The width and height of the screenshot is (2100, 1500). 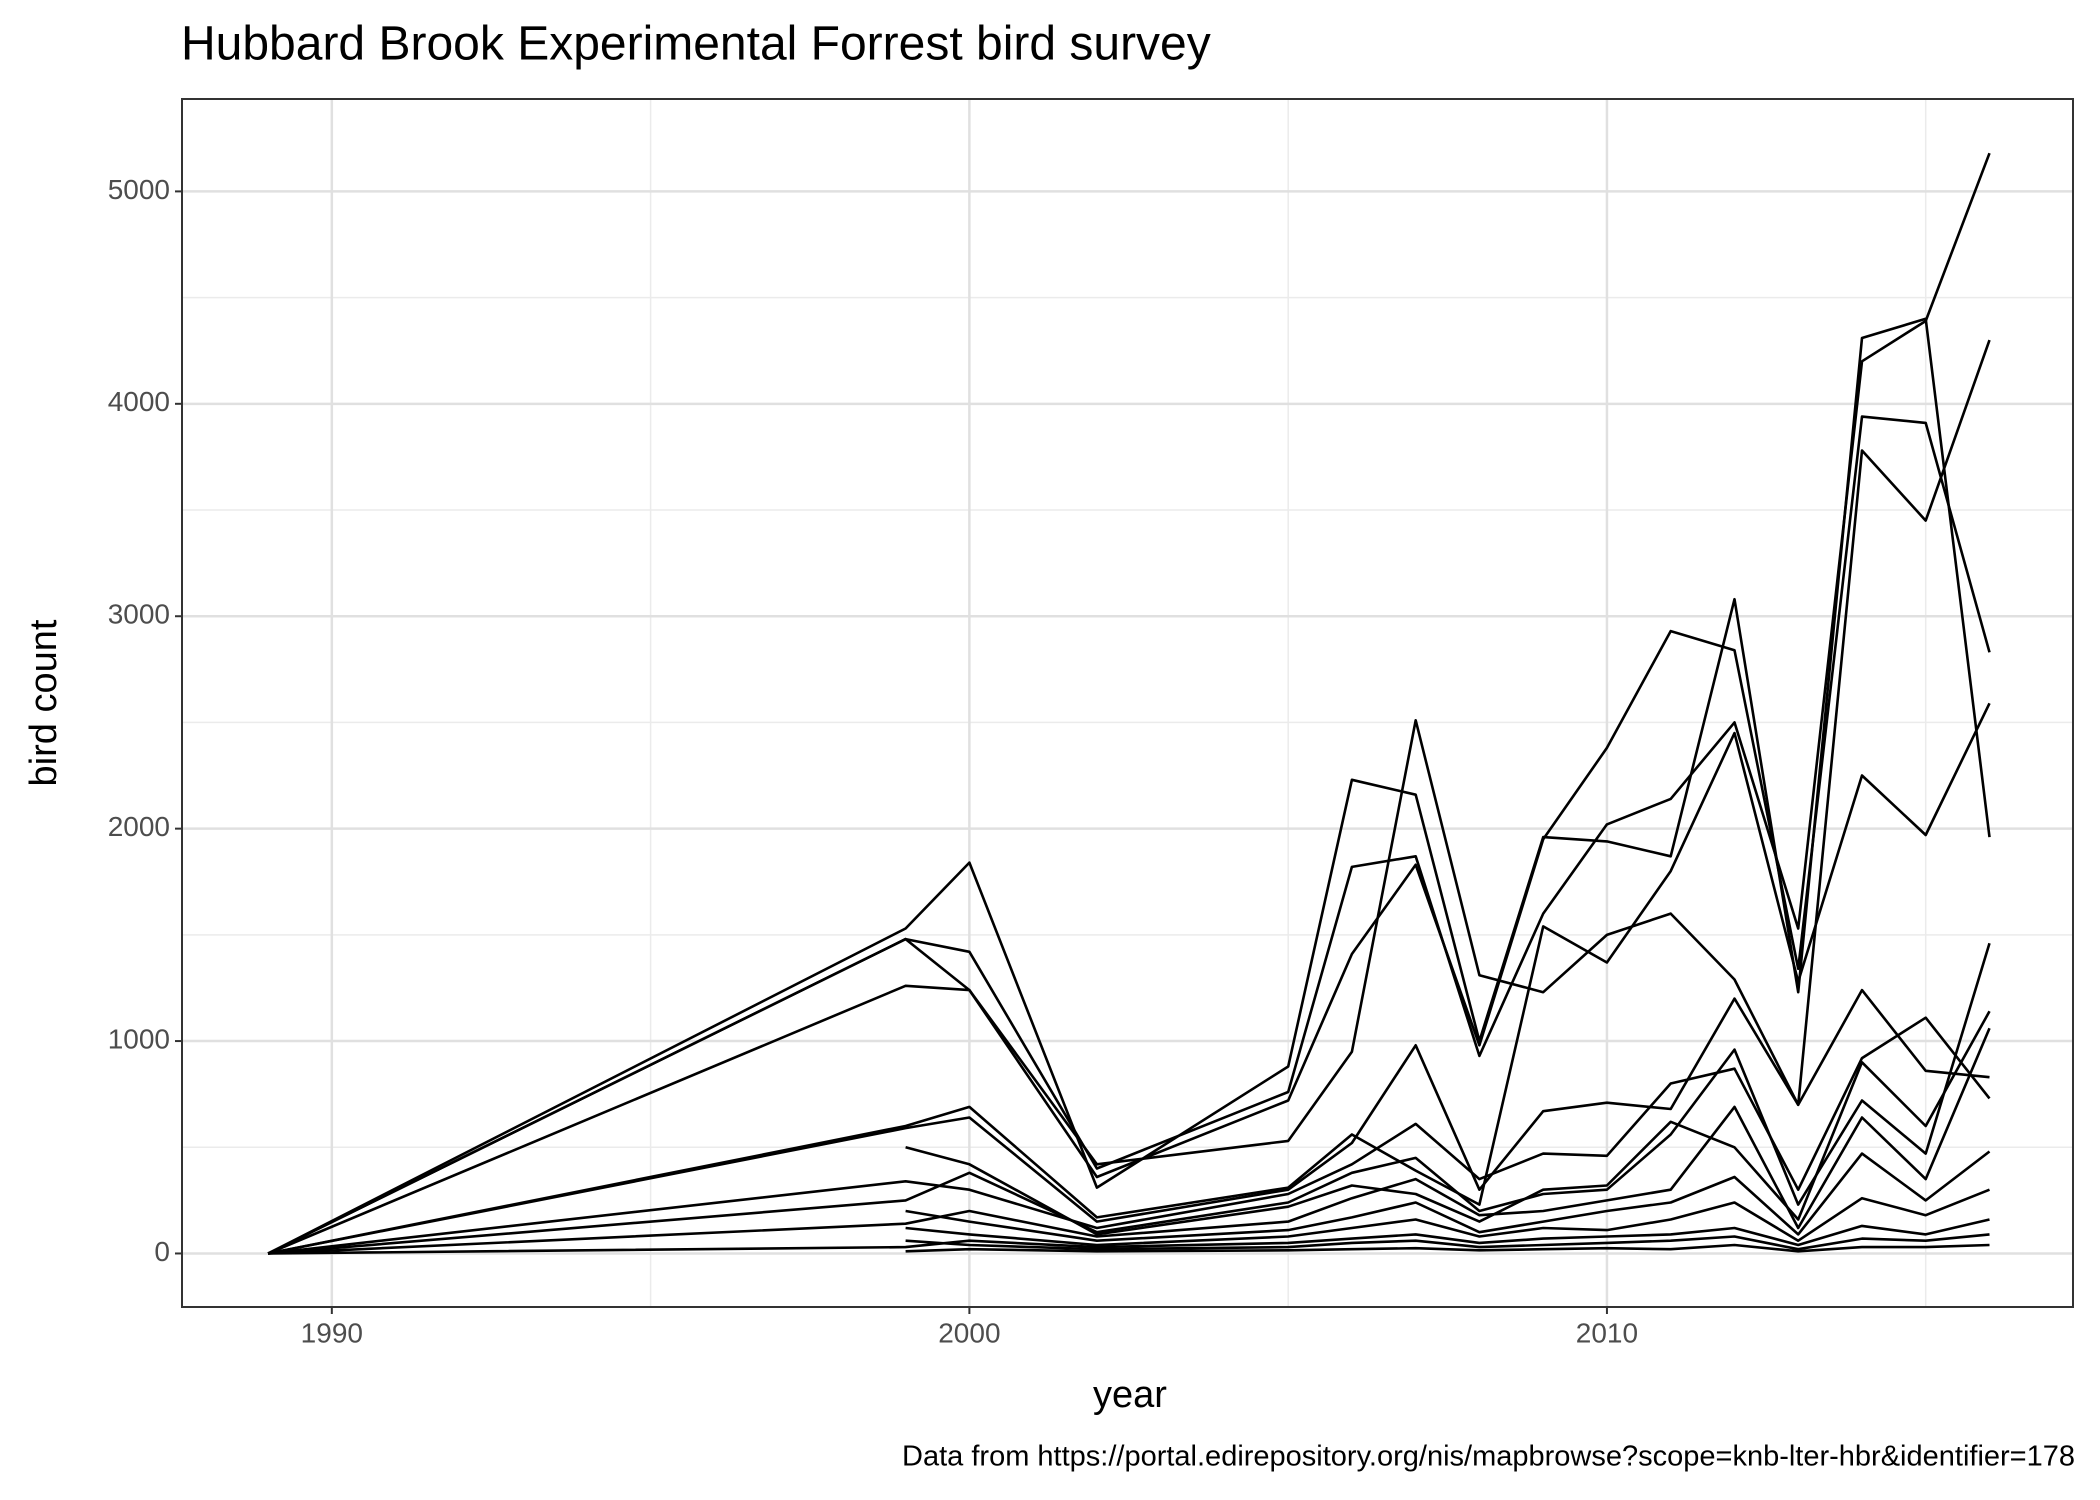 What do you see at coordinates (139, 614) in the screenshot?
I see `y-tick-label: 3000` at bounding box center [139, 614].